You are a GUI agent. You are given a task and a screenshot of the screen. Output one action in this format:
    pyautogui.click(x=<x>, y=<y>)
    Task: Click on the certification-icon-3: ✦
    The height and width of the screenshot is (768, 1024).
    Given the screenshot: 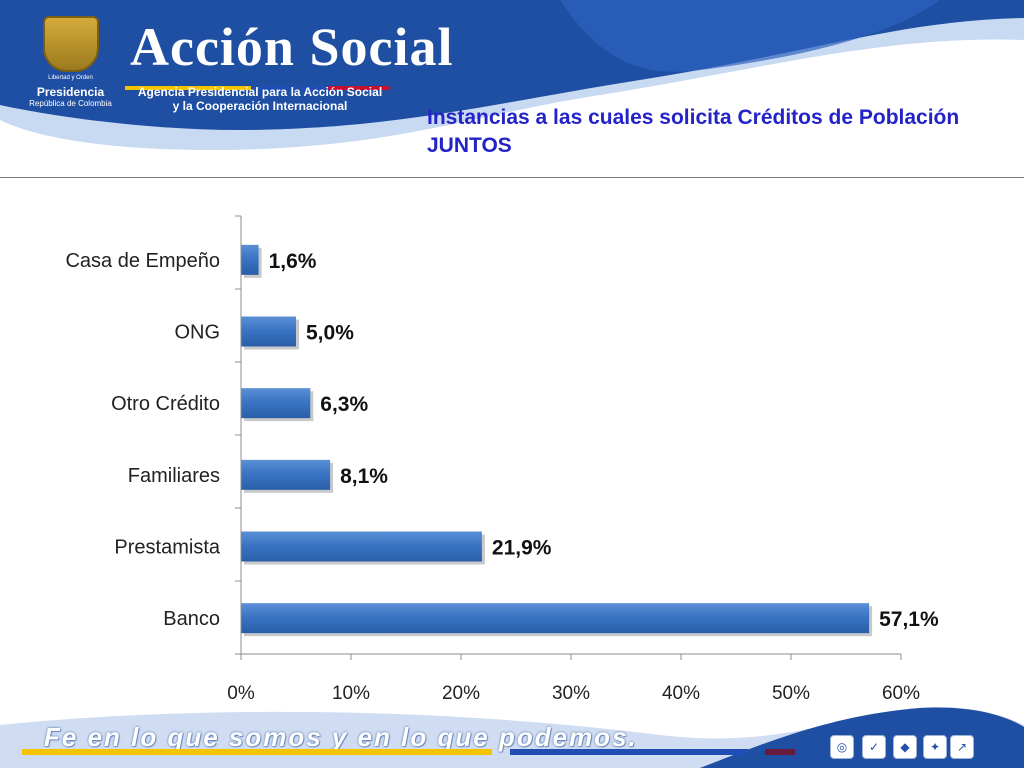 What is the action you would take?
    pyautogui.click(x=935, y=747)
    